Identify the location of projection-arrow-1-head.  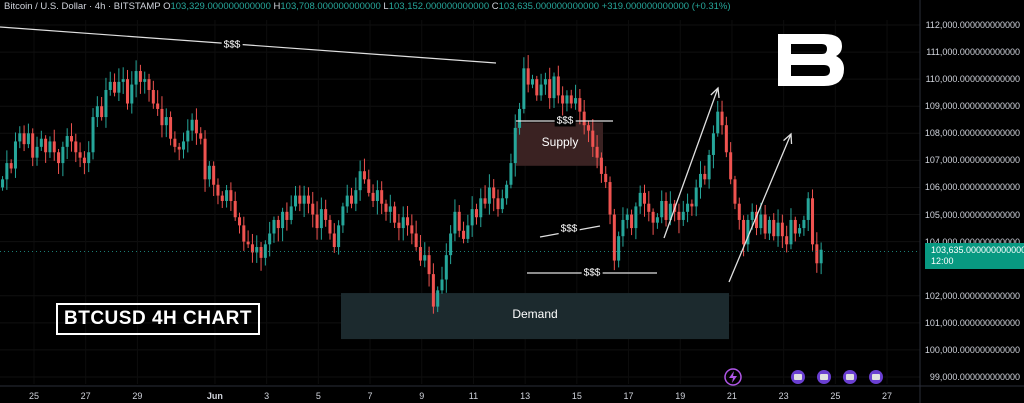
(715, 92).